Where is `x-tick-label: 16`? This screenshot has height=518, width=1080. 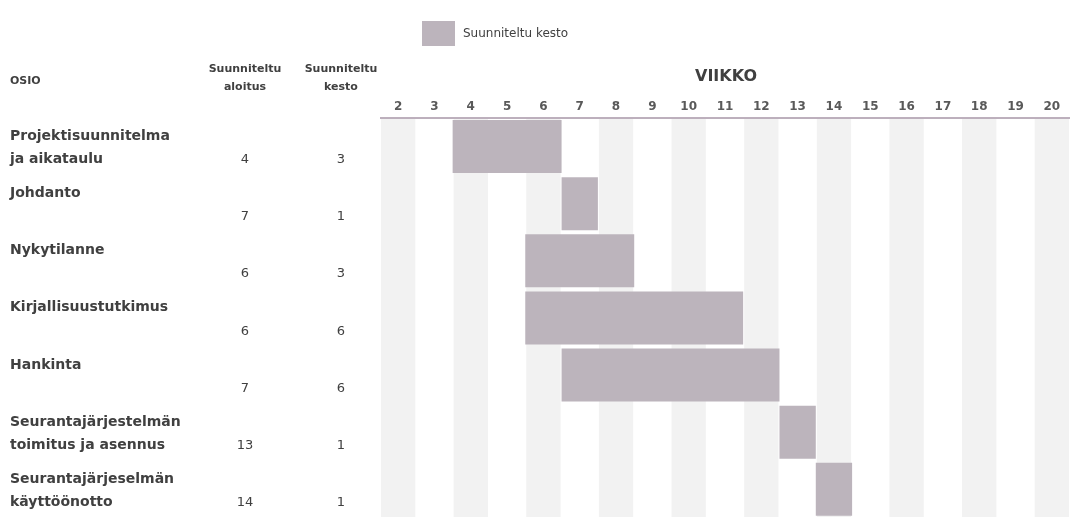
x-tick-label: 16 is located at coordinates (906, 106).